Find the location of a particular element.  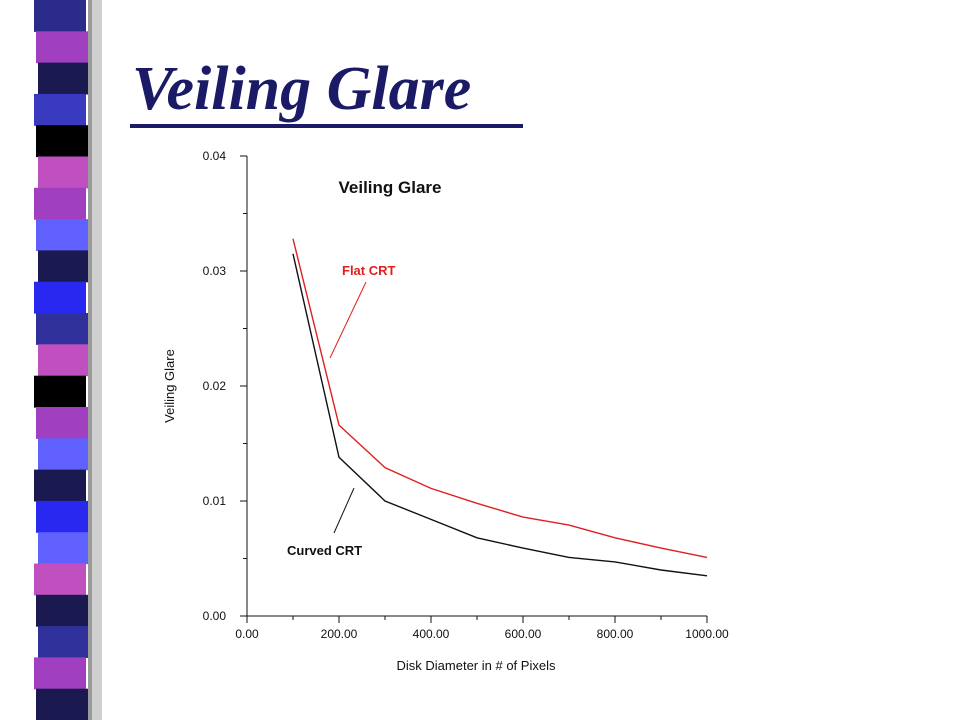

x-tick-label: 400.00 is located at coordinates (431, 634).